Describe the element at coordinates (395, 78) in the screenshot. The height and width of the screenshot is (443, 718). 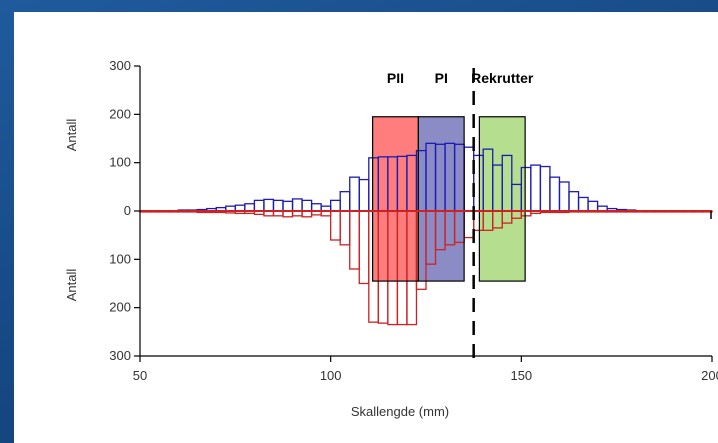
I see `region-label-pii: PII` at that location.